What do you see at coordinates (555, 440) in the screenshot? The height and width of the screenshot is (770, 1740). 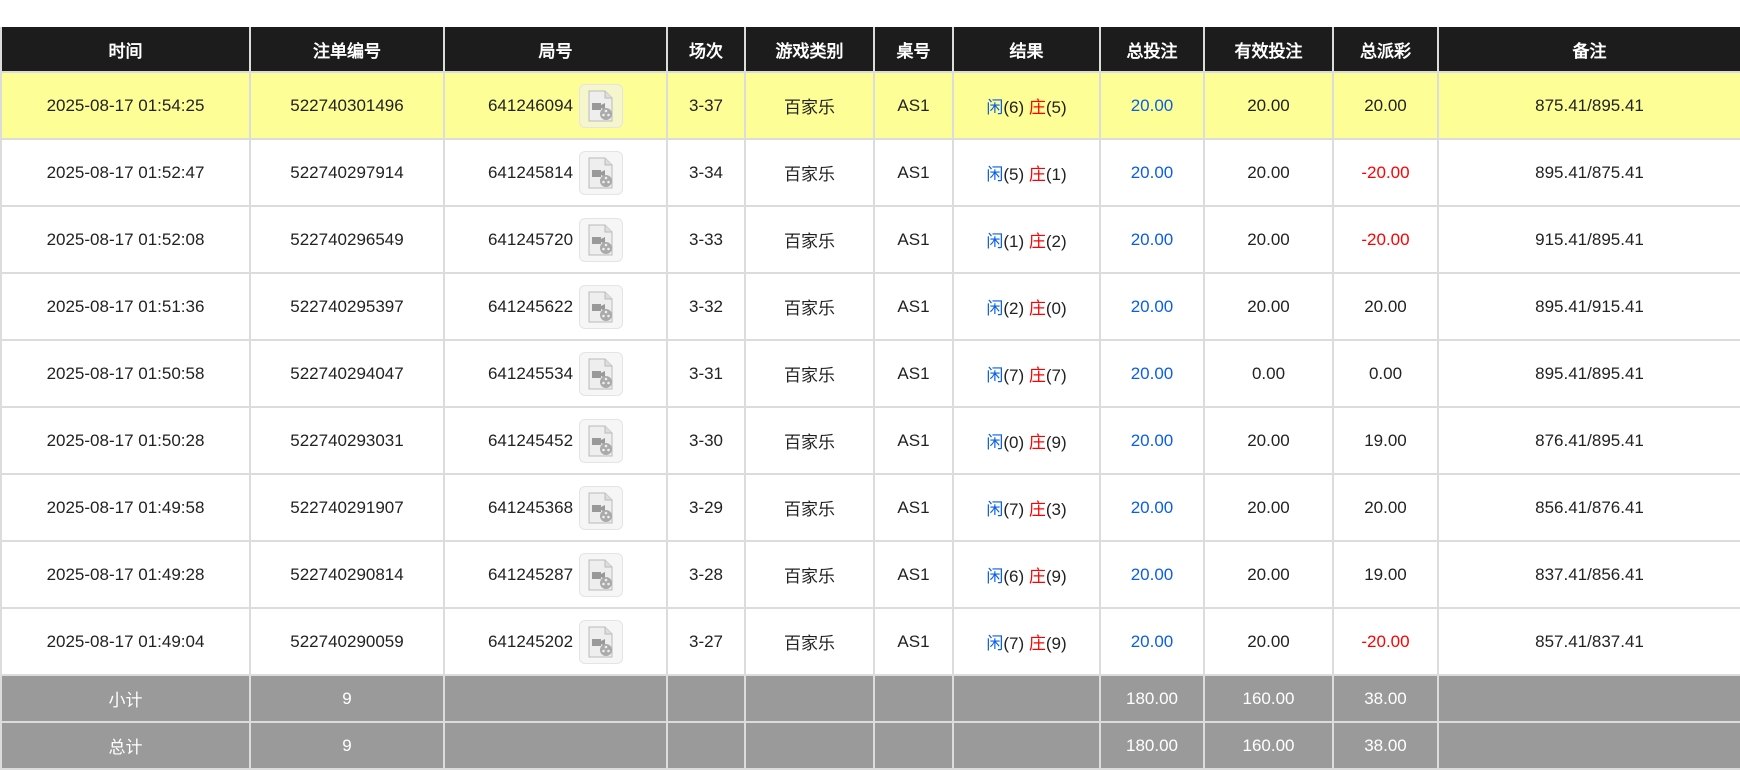 I see `cell-round-id: 641245452` at bounding box center [555, 440].